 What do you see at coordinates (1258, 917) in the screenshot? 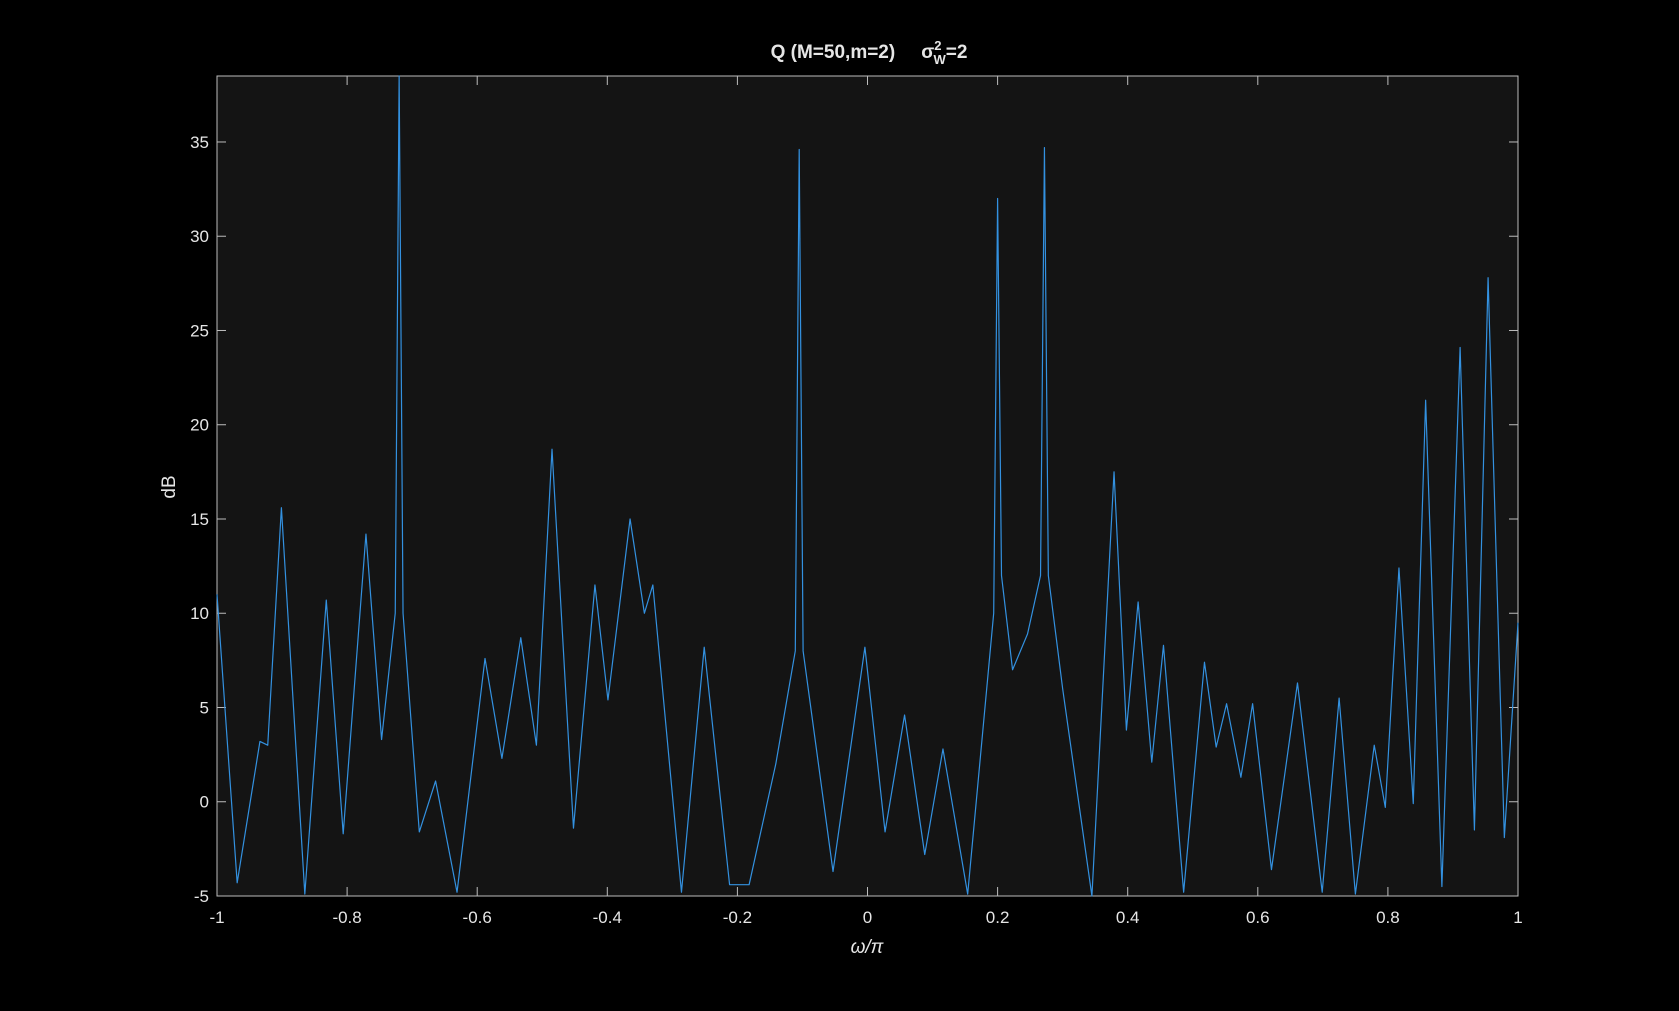
I see `x-tick-label: 0.6` at bounding box center [1258, 917].